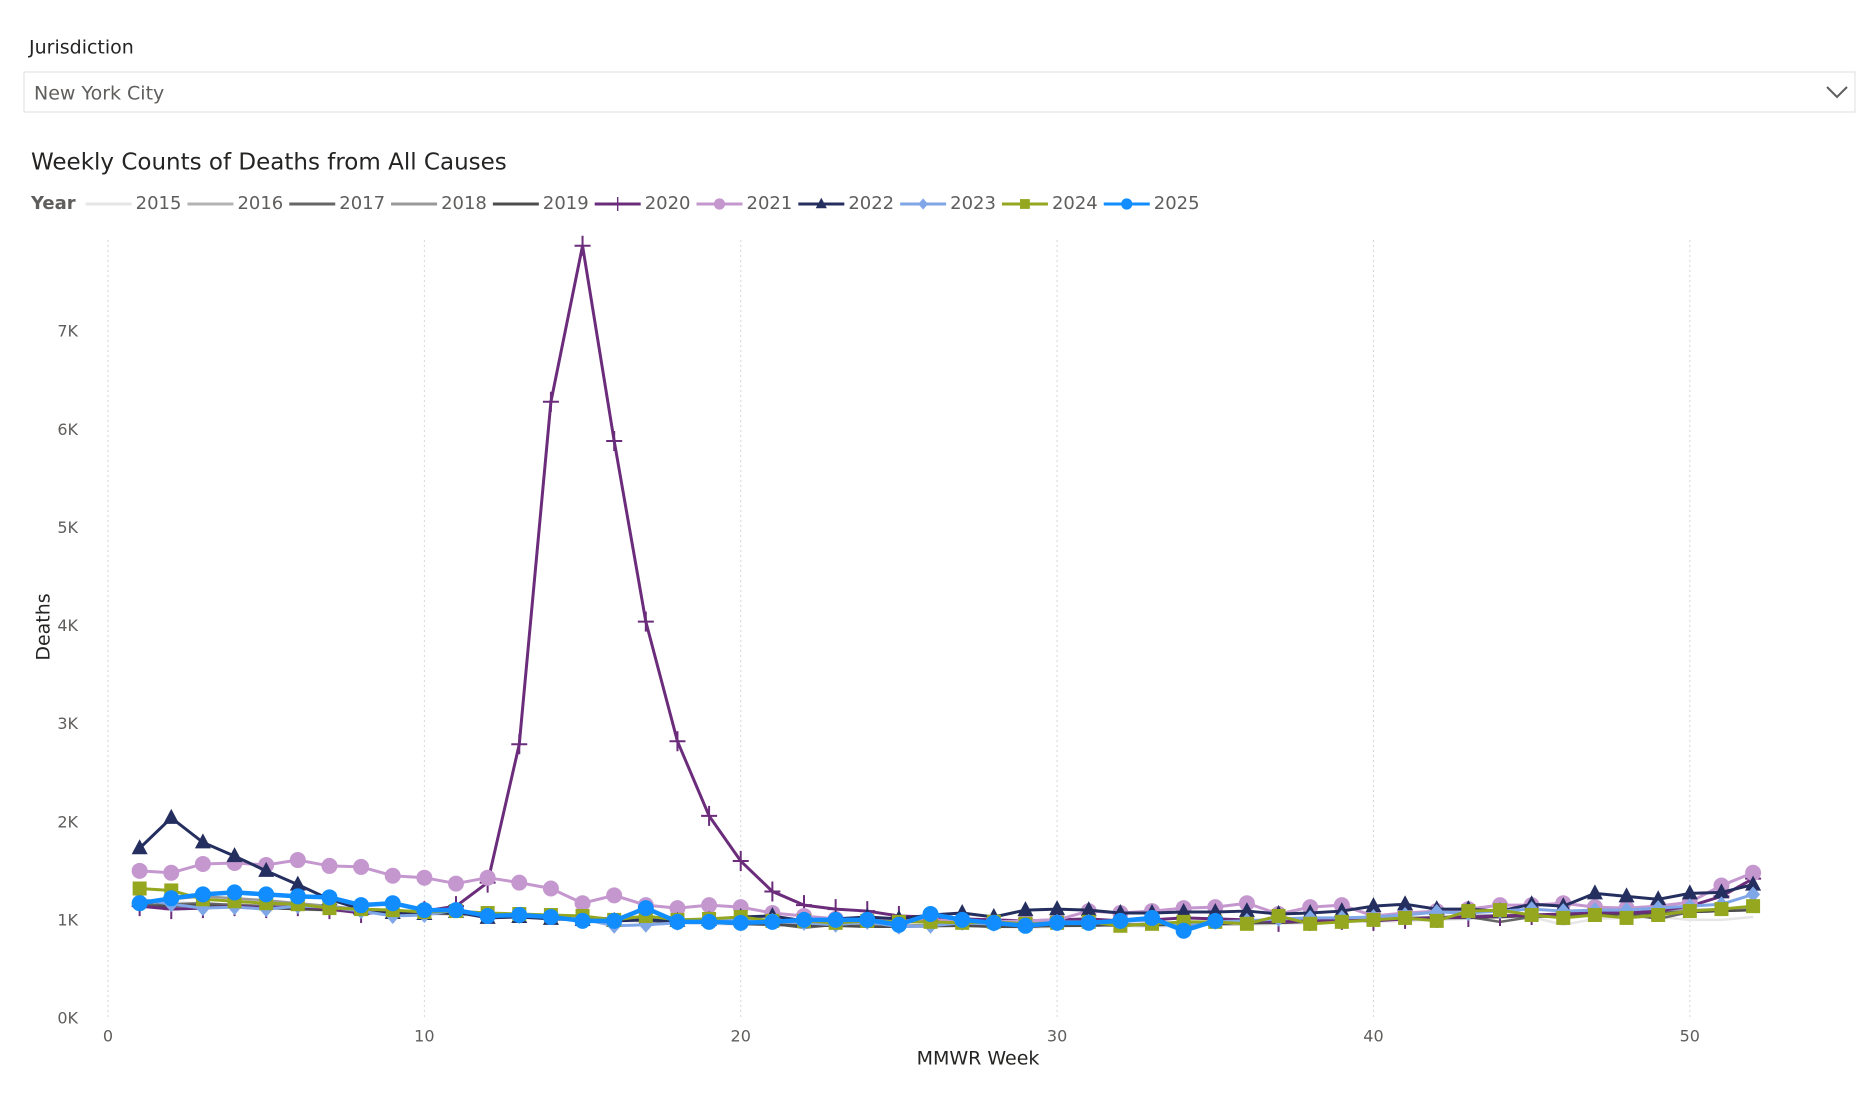 Image resolution: width=1866 pixels, height=1096 pixels. Describe the element at coordinates (1075, 203) in the screenshot. I see `legend-label: 2024` at that location.